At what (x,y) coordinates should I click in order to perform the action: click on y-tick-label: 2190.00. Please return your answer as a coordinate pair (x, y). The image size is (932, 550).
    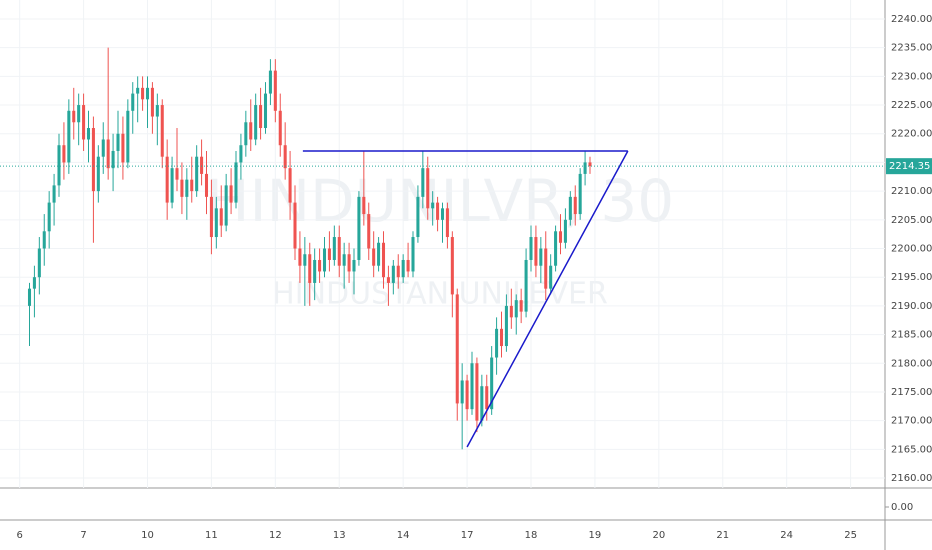
    Looking at the image, I should click on (911, 306).